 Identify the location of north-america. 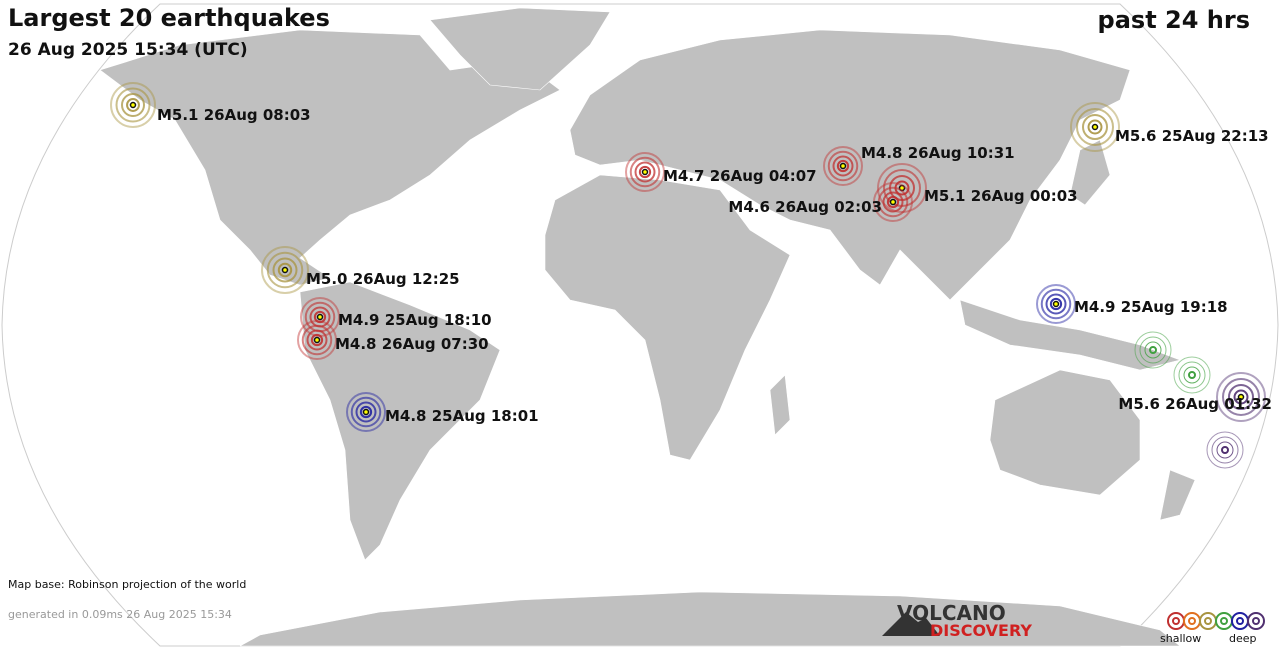
(330, 157).